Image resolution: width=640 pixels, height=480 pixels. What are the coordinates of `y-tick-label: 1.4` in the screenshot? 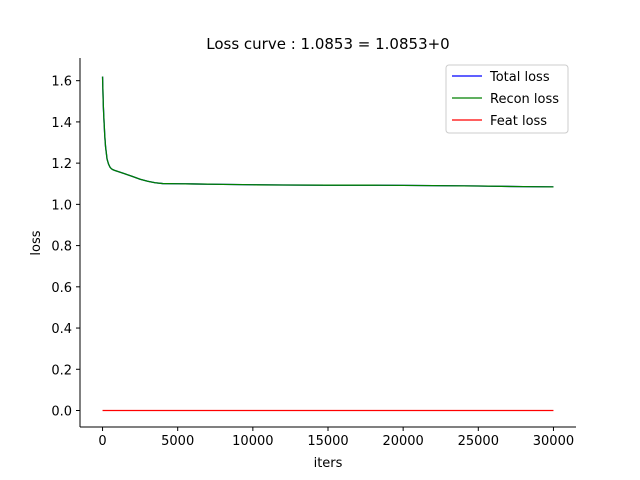 It's located at (61, 123).